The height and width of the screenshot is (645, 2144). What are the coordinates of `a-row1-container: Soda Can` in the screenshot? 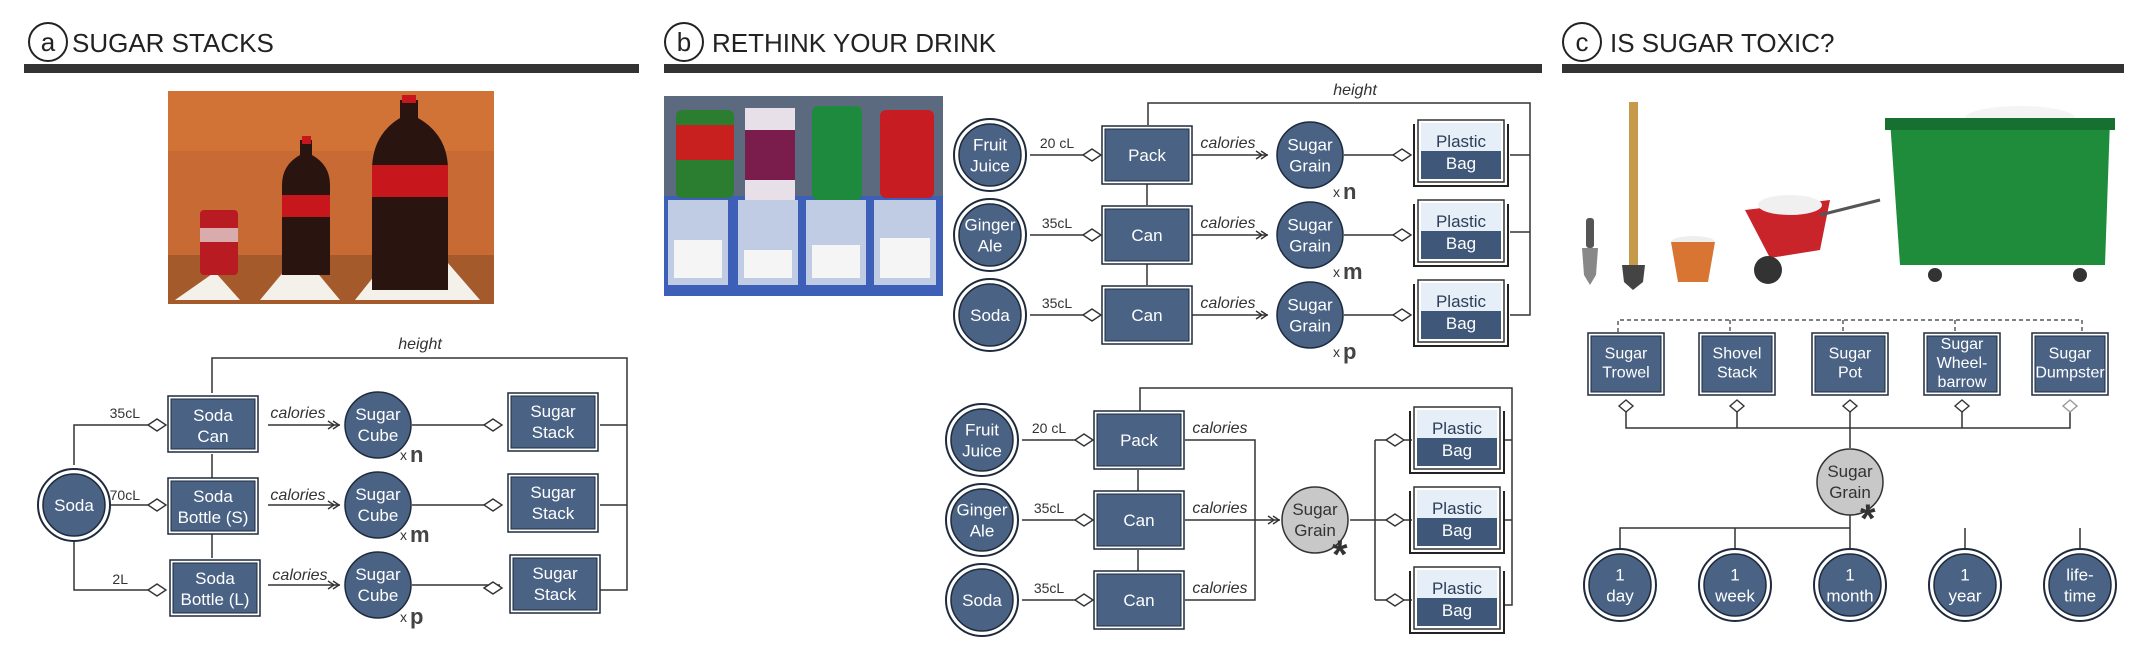 It's located at (213, 424).